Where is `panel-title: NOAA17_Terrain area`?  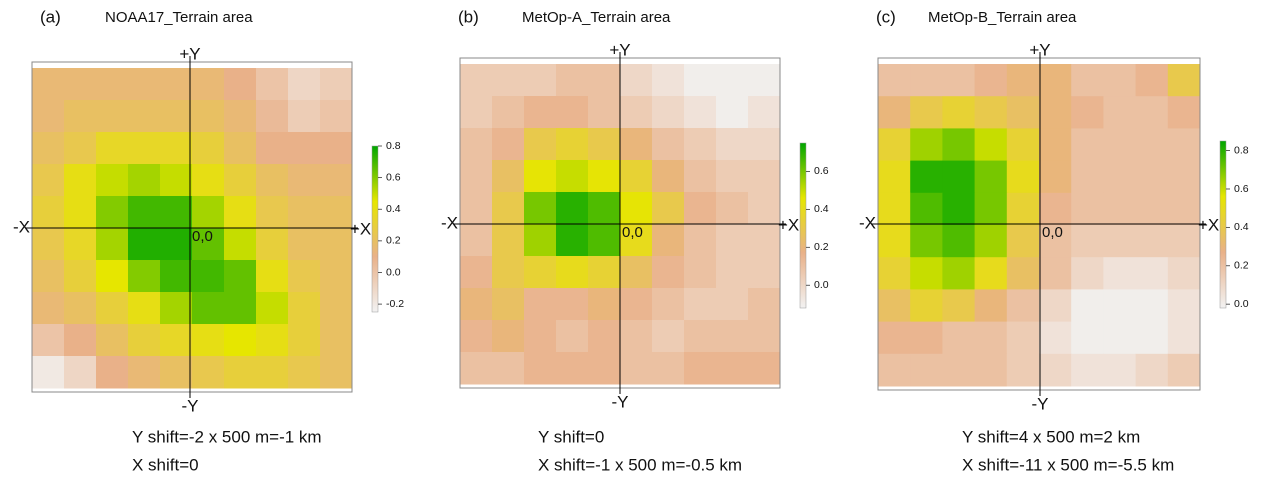 panel-title: NOAA17_Terrain area is located at coordinates (179, 17).